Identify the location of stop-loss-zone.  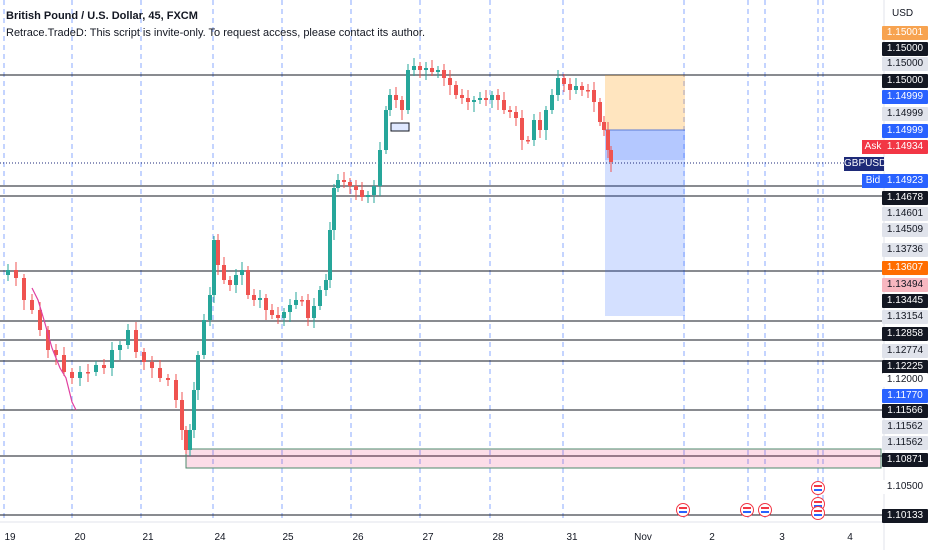
(645, 102).